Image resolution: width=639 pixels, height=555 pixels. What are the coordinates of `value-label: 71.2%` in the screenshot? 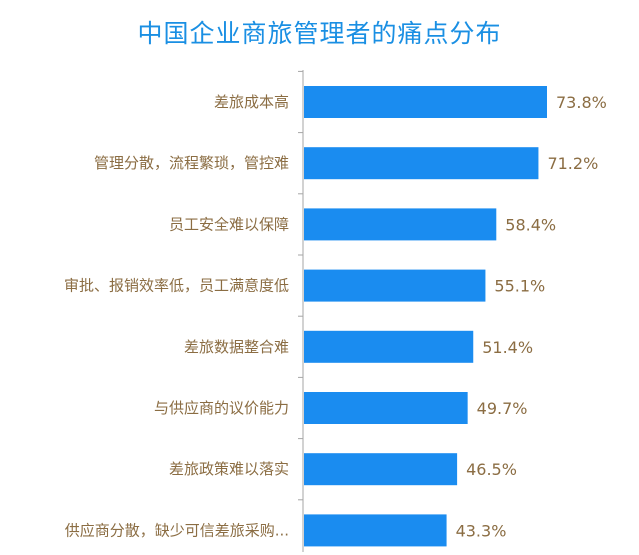 It's located at (572, 163).